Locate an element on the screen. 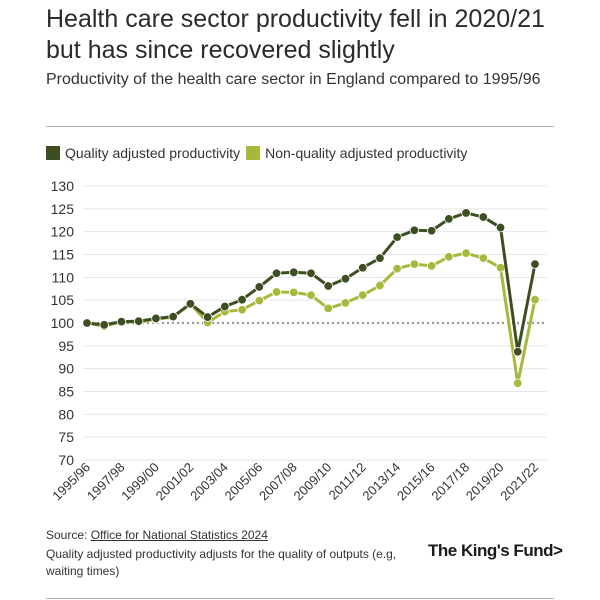 The image size is (600, 600). y-tick-label: 120 is located at coordinates (63, 232).